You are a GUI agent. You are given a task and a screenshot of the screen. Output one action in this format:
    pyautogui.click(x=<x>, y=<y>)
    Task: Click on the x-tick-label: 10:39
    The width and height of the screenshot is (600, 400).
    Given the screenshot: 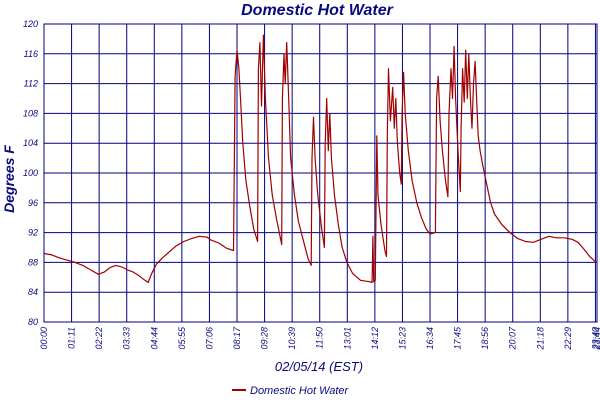 What is the action you would take?
    pyautogui.click(x=292, y=338)
    